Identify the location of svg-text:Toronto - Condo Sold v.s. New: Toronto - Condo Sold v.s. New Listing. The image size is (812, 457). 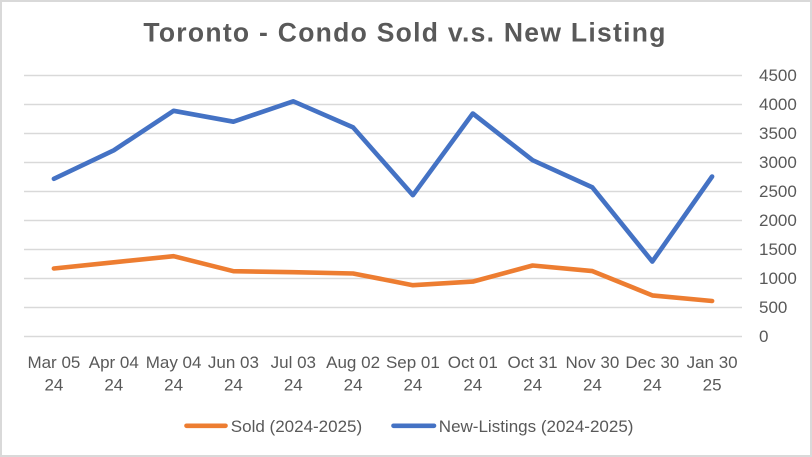
(404, 33).